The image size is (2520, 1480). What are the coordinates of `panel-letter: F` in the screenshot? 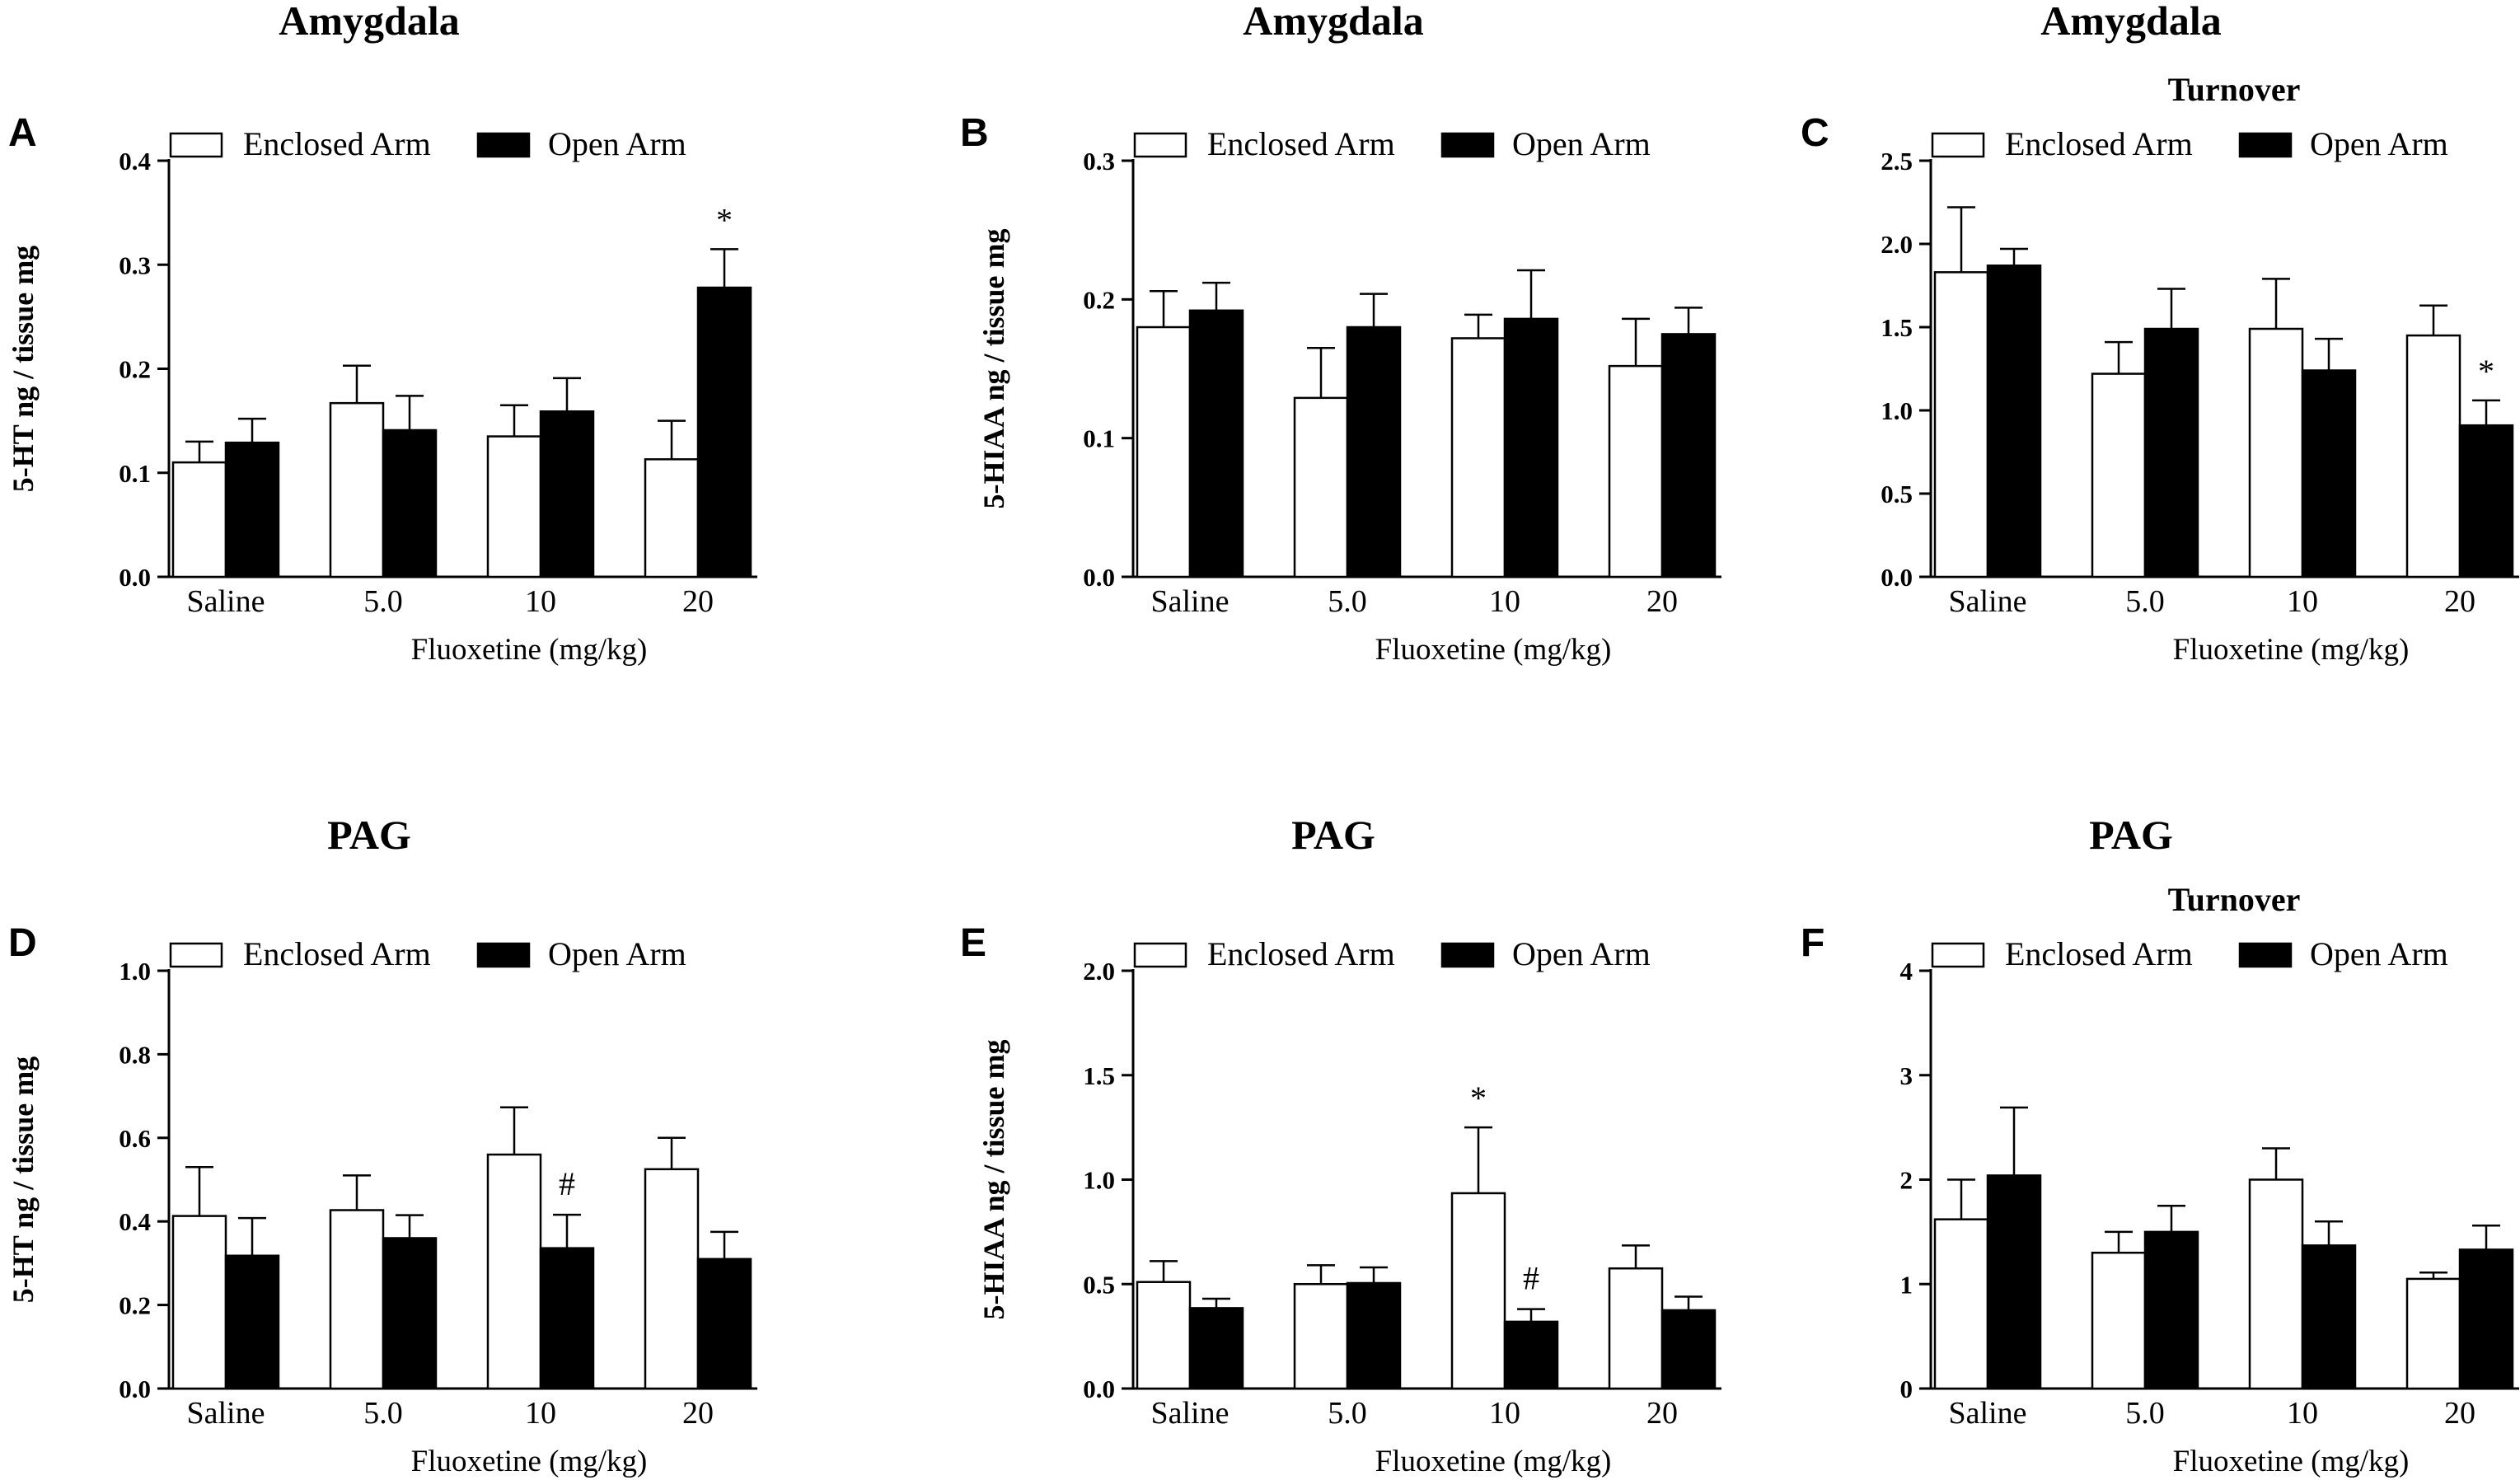 It's located at (1812, 943).